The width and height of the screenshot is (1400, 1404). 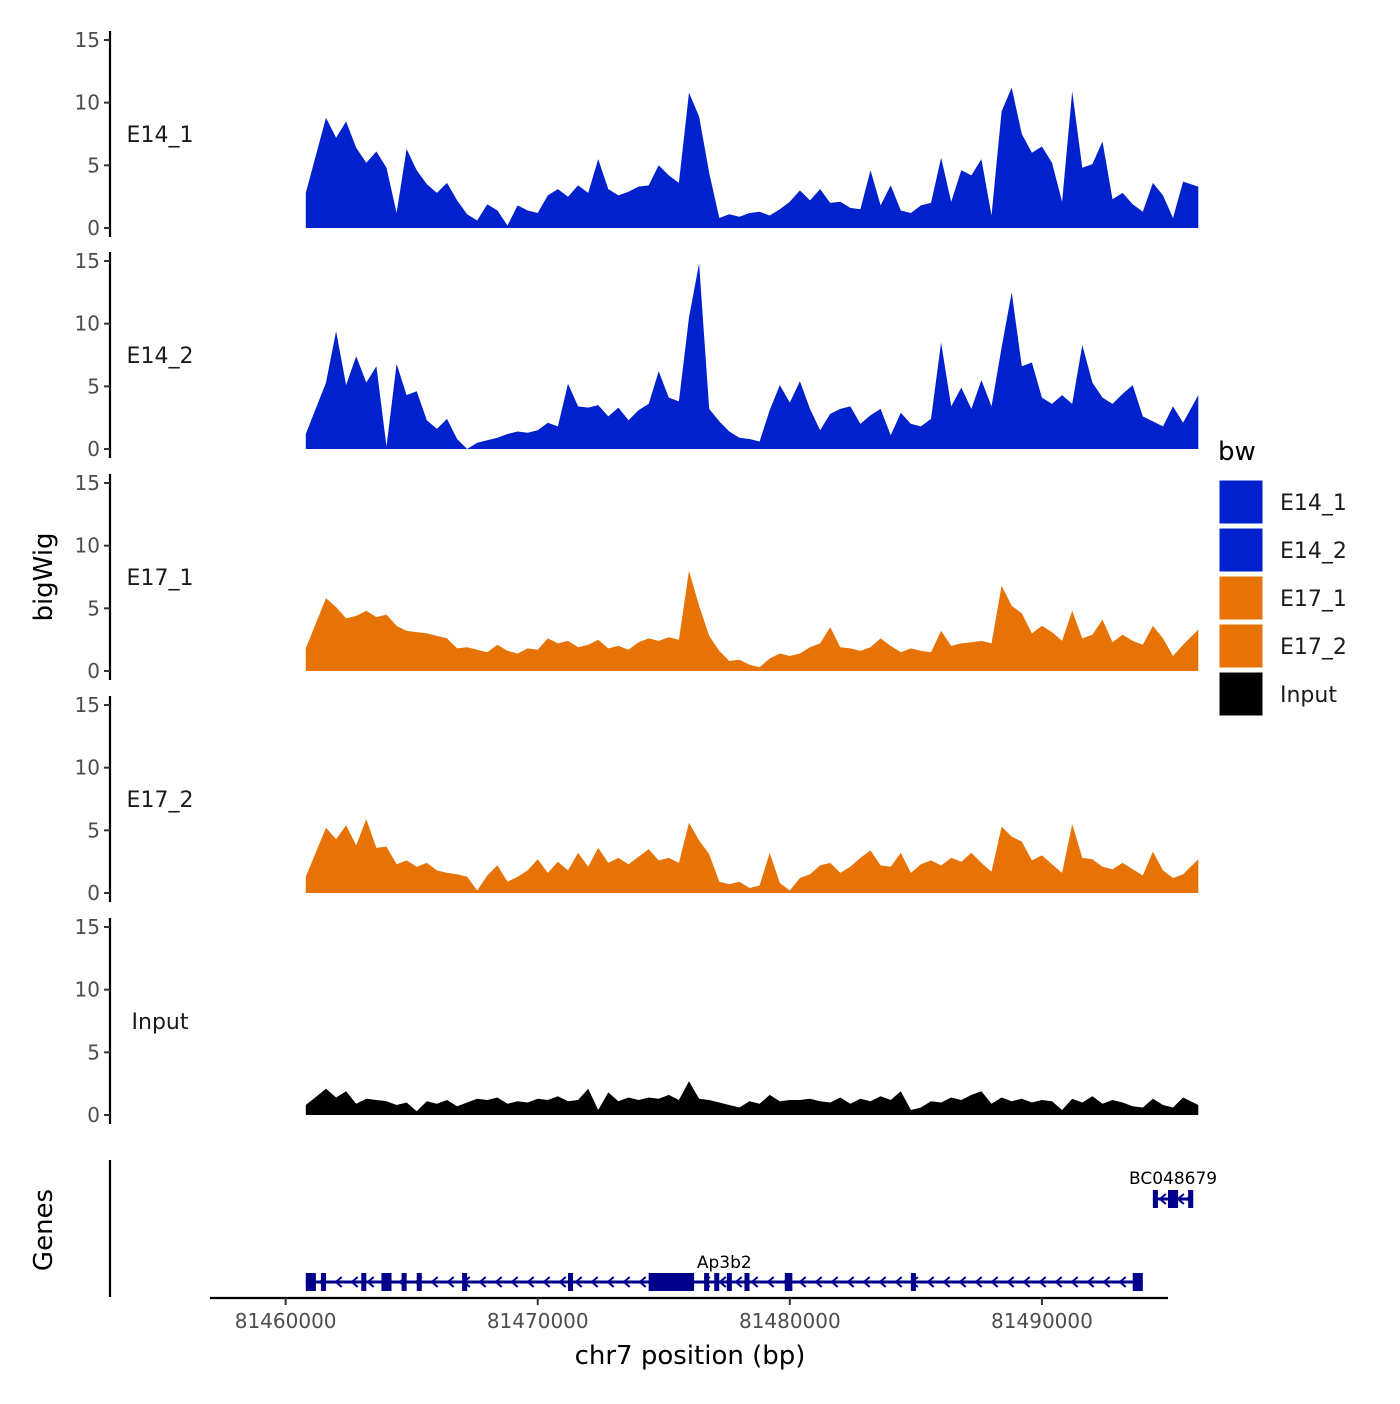 I want to click on legend-label-E14_1: E14_1, so click(x=1313, y=503).